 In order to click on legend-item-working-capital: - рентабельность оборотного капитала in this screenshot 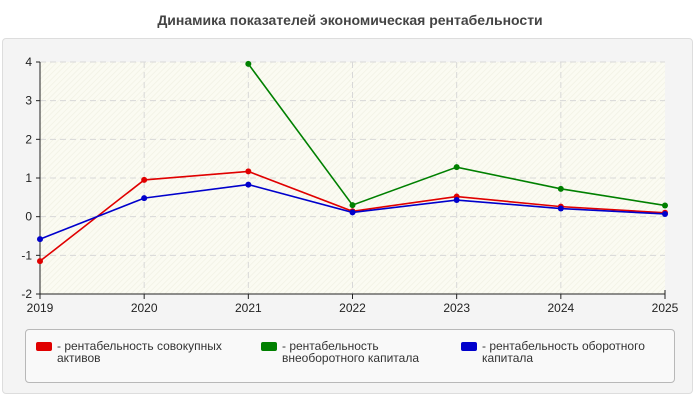, I will do `click(566, 352)`.